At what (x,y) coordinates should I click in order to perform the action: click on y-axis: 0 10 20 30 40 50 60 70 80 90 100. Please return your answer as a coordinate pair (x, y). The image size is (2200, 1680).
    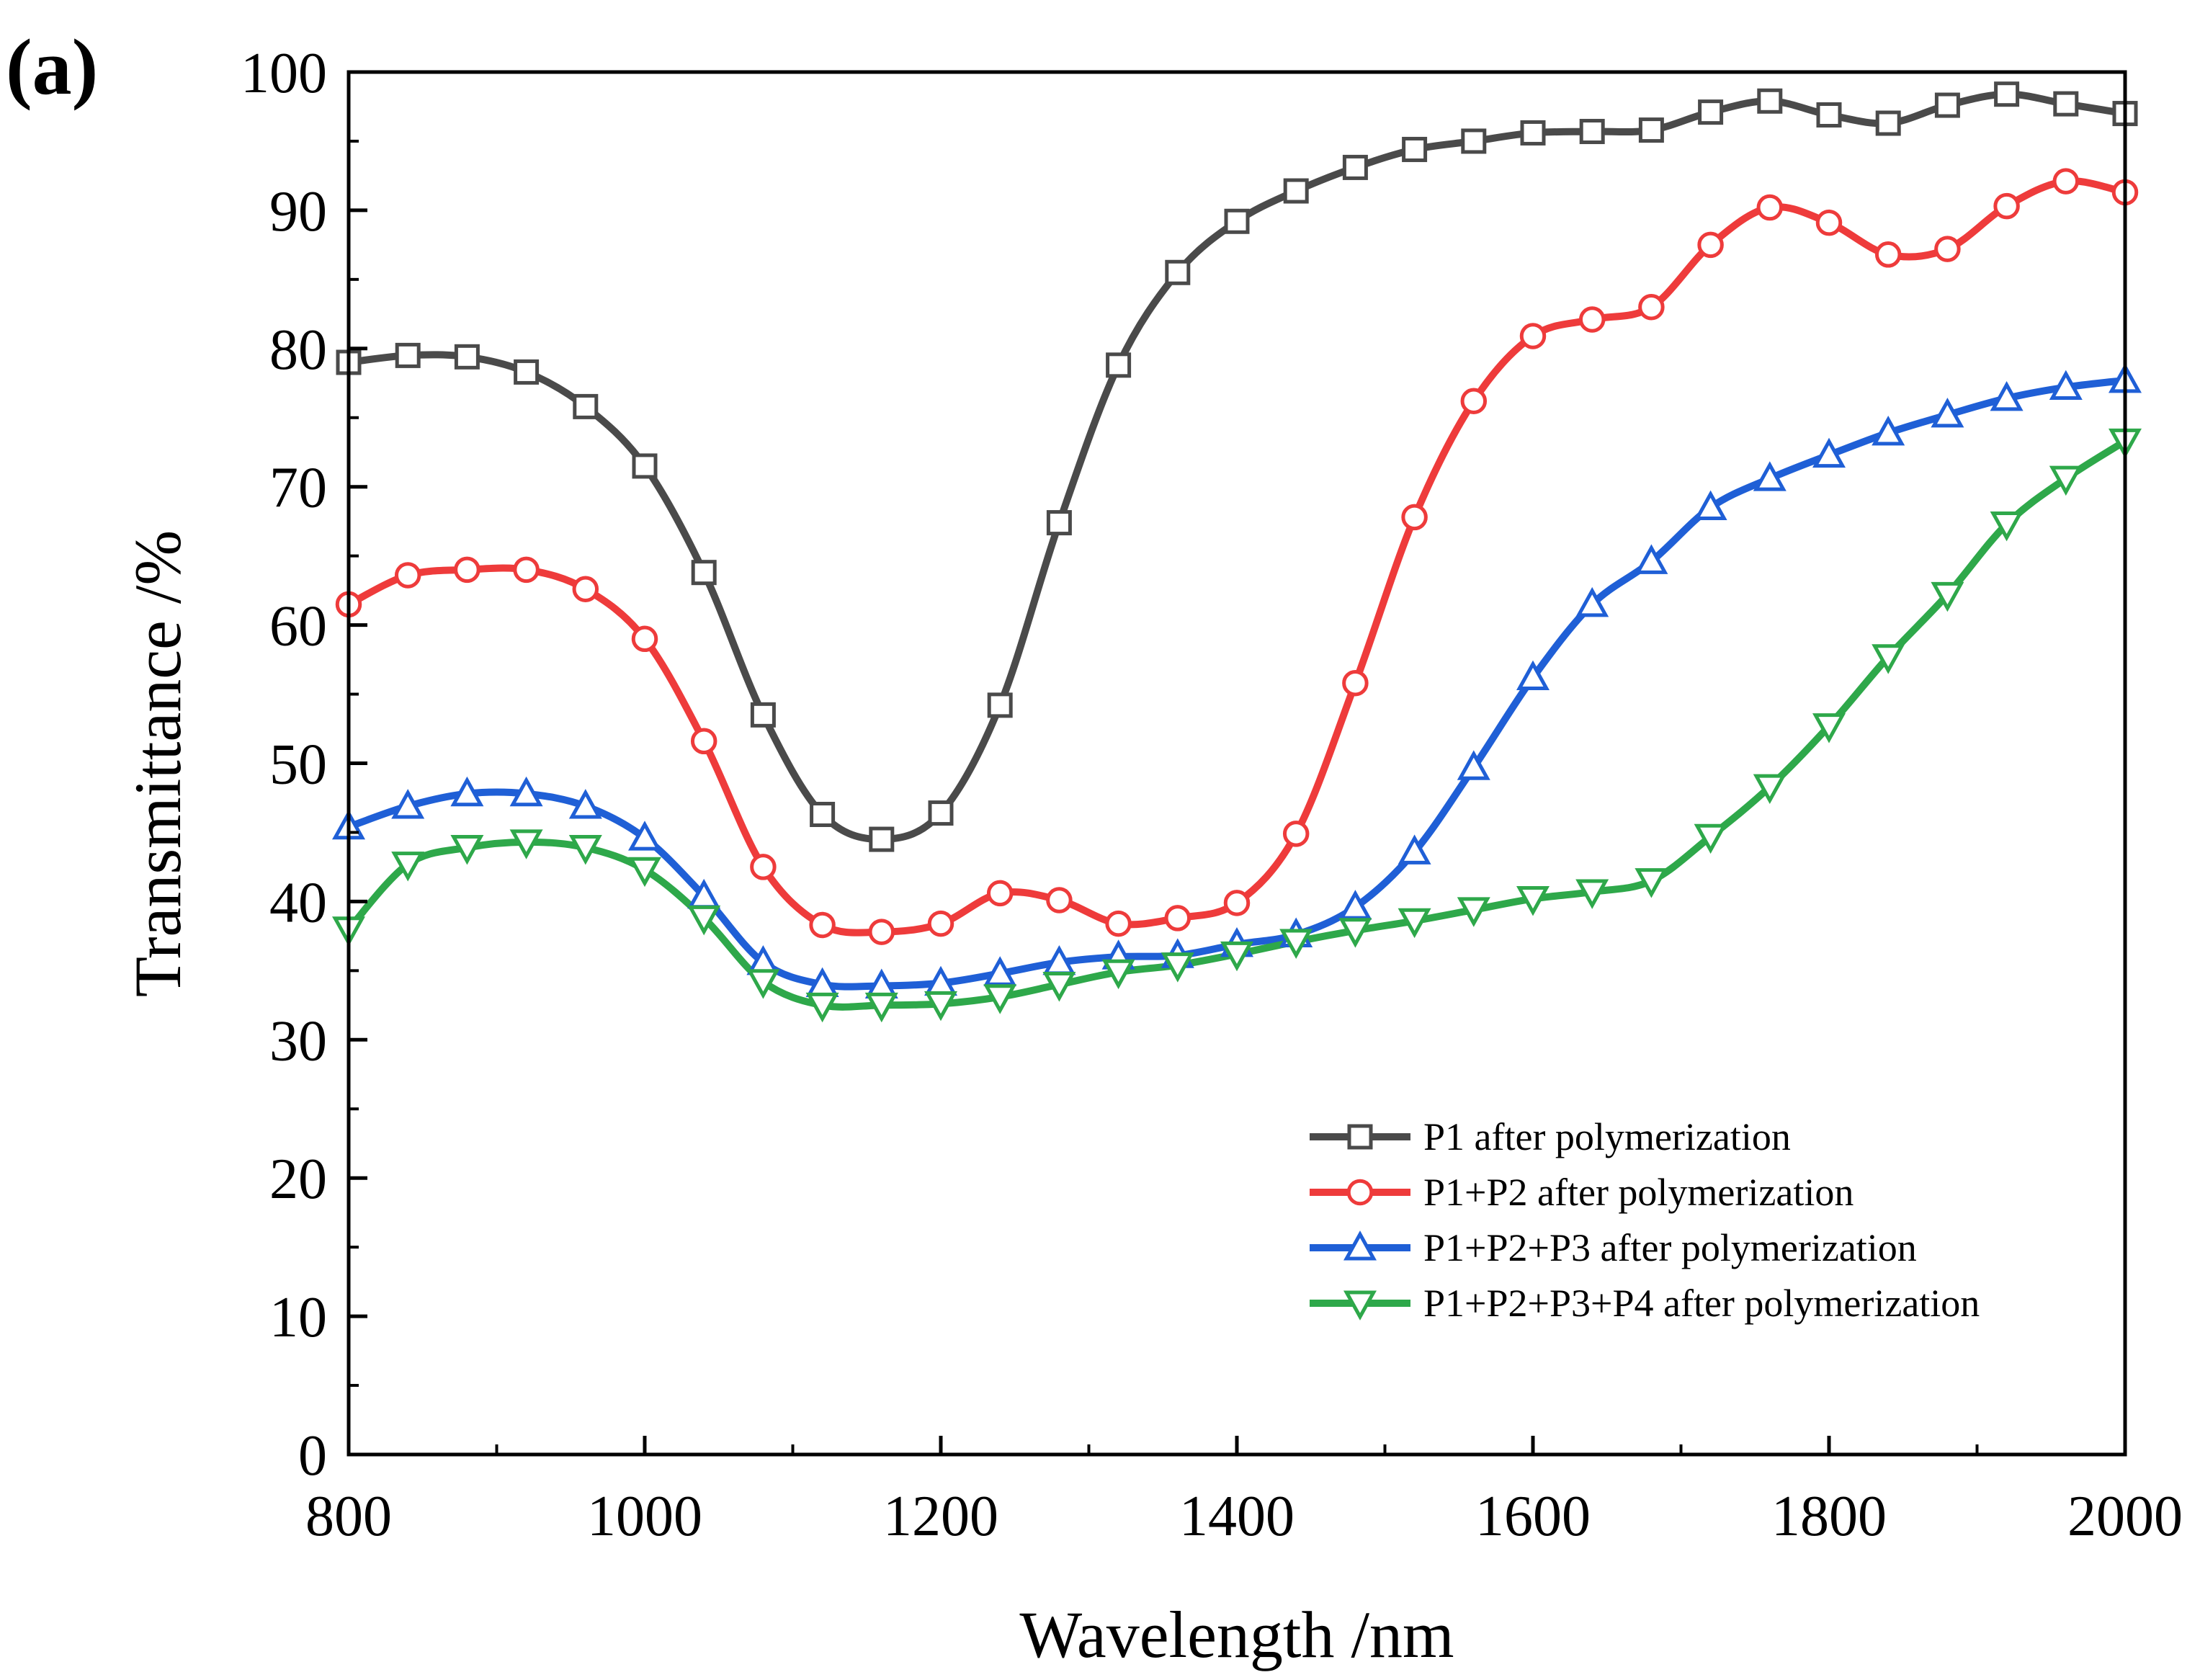
    Looking at the image, I should click on (304, 765).